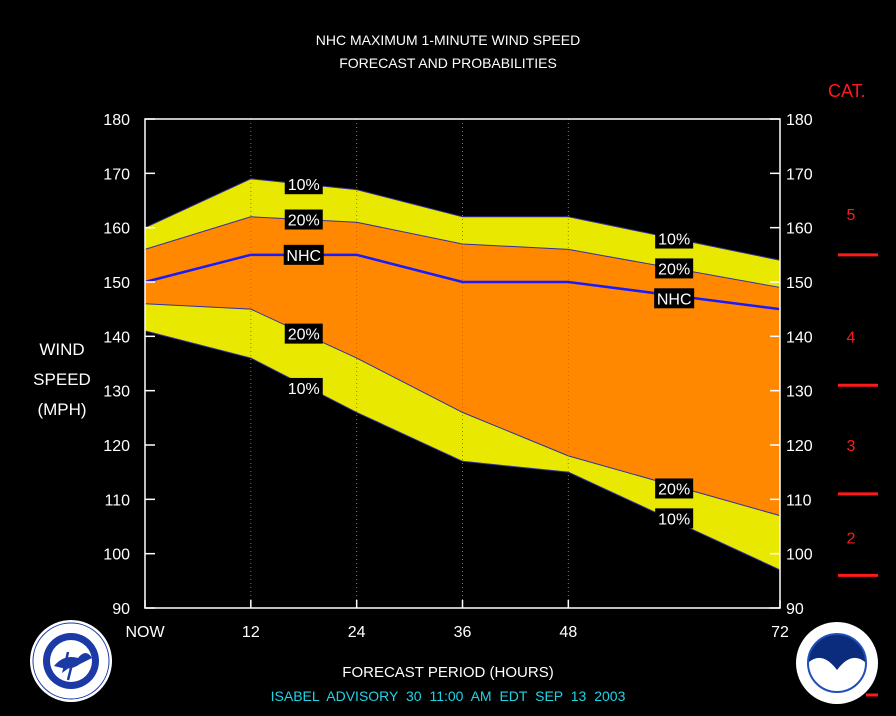  I want to click on y-tick-label-right-180: 180, so click(799, 120).